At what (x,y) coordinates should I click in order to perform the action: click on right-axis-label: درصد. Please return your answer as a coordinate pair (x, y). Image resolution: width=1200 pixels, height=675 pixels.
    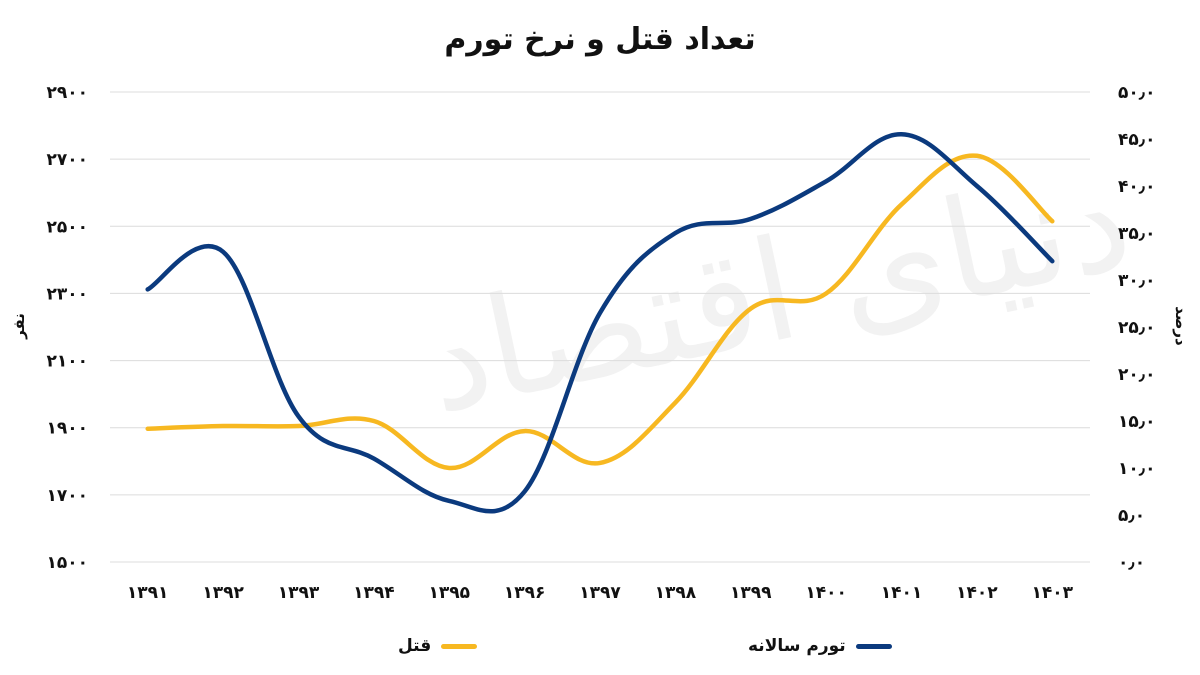
    Looking at the image, I should click on (1181, 326).